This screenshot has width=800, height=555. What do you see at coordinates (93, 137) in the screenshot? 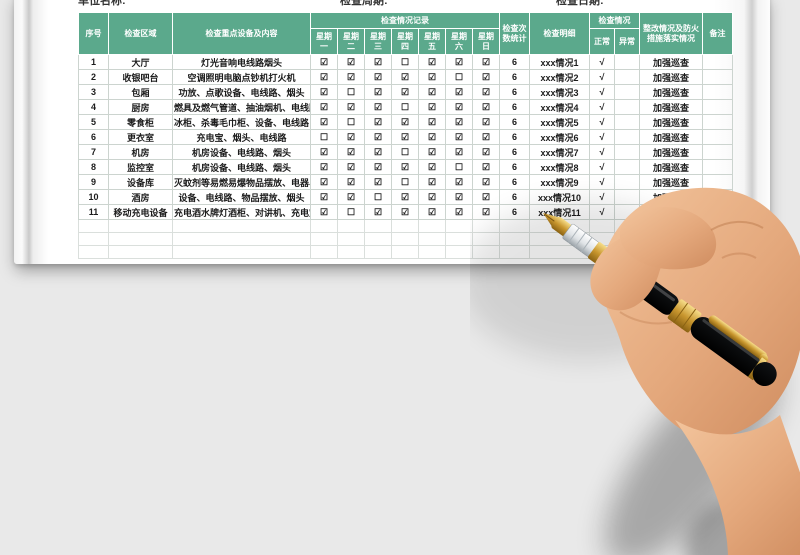
I see `seq-cell: 6` at bounding box center [93, 137].